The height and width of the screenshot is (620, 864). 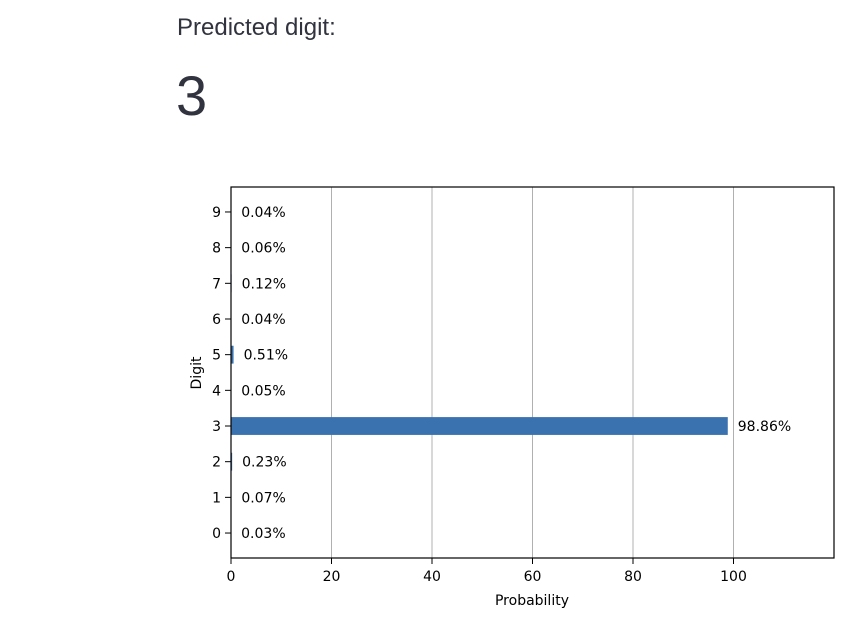 I want to click on y-axis-label: Digit, so click(x=197, y=372).